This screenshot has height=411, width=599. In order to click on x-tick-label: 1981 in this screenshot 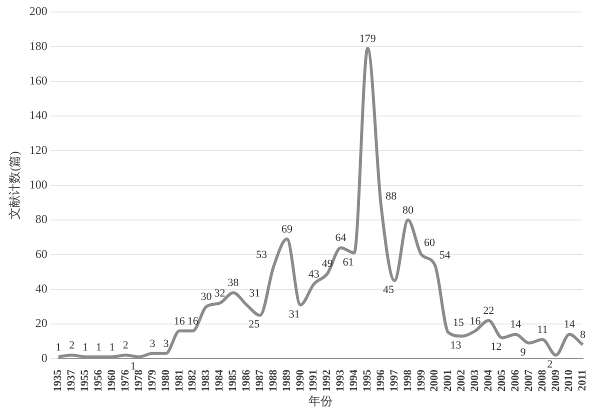, I will do `click(179, 381)`.